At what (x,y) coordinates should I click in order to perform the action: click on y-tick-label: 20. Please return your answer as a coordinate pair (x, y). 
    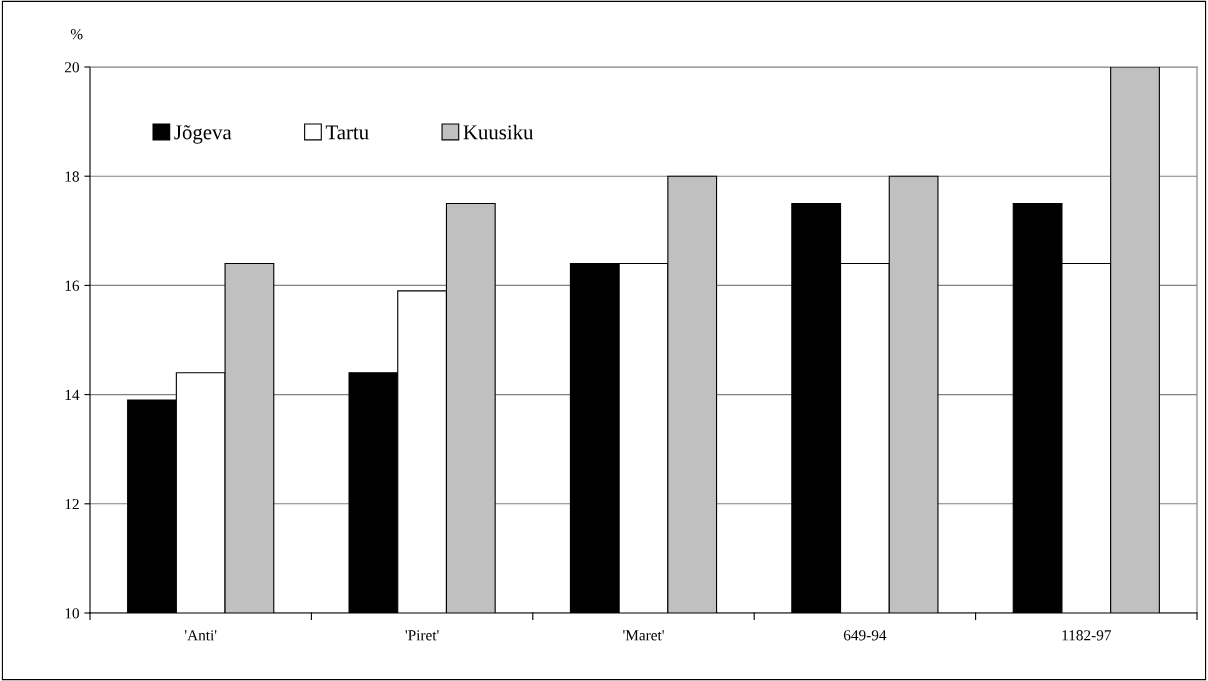
    Looking at the image, I should click on (71, 67).